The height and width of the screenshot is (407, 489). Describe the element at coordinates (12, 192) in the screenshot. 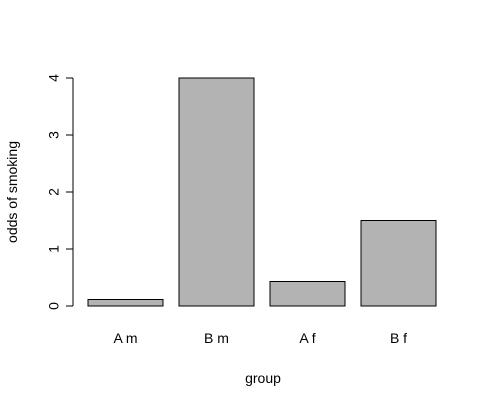

I see `y-axis-label: odds of smoking` at that location.